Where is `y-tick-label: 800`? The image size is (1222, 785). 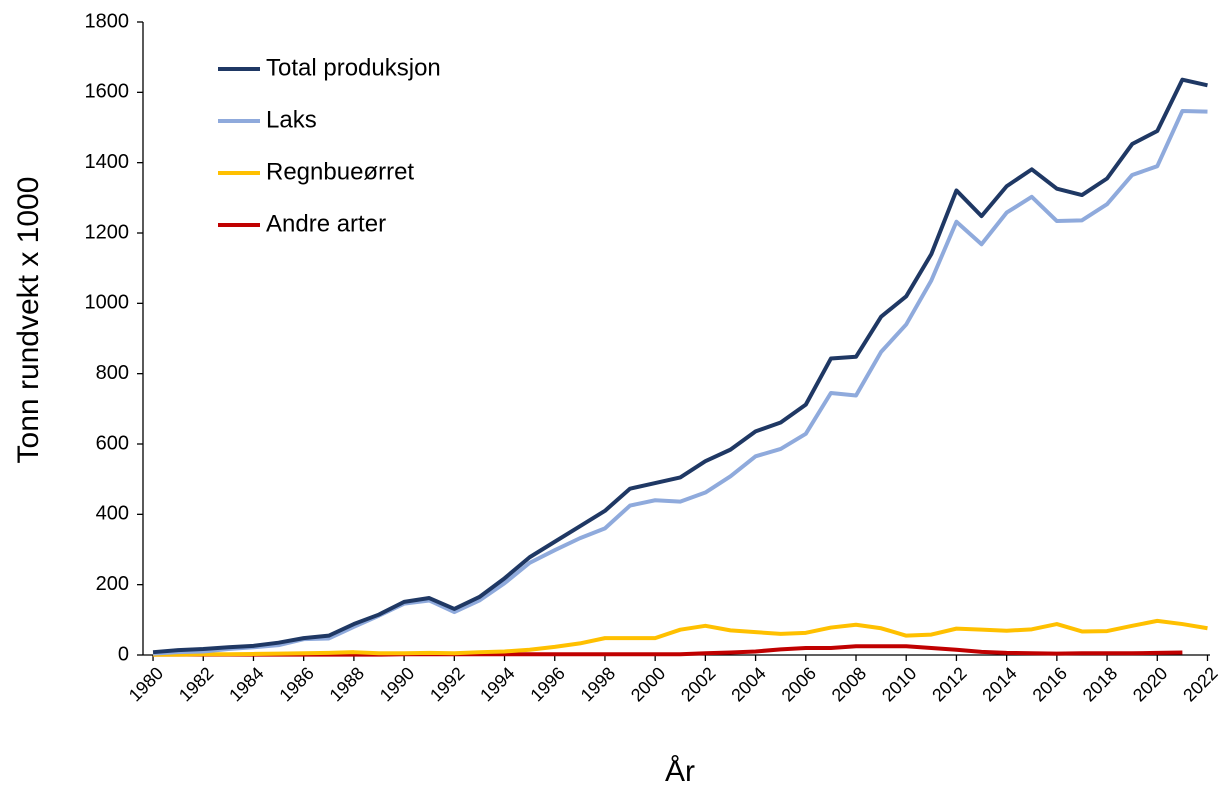 y-tick-label: 800 is located at coordinates (112, 373).